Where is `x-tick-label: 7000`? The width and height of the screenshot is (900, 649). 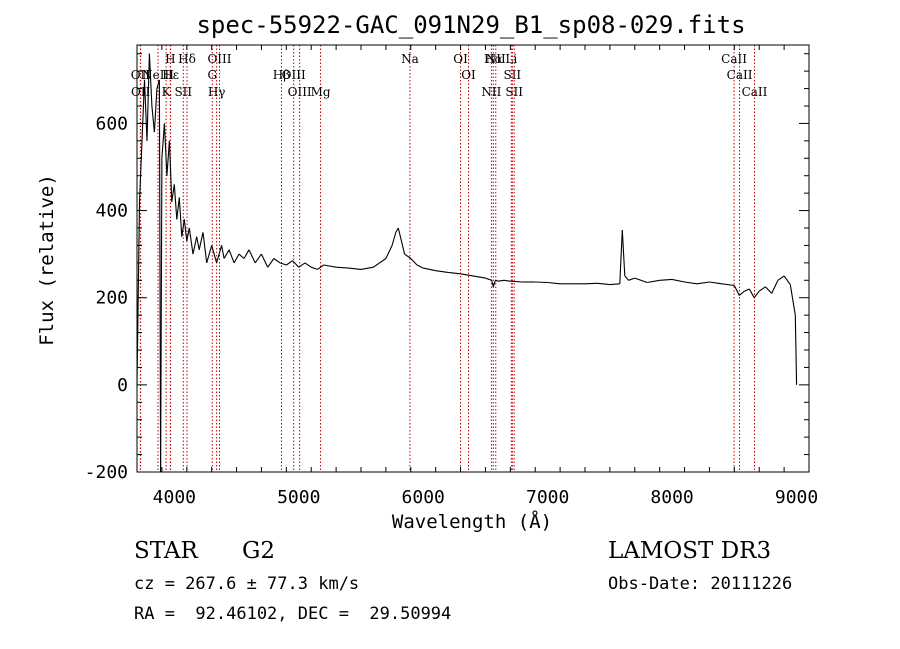
x-tick-label: 7000 is located at coordinates (547, 497).